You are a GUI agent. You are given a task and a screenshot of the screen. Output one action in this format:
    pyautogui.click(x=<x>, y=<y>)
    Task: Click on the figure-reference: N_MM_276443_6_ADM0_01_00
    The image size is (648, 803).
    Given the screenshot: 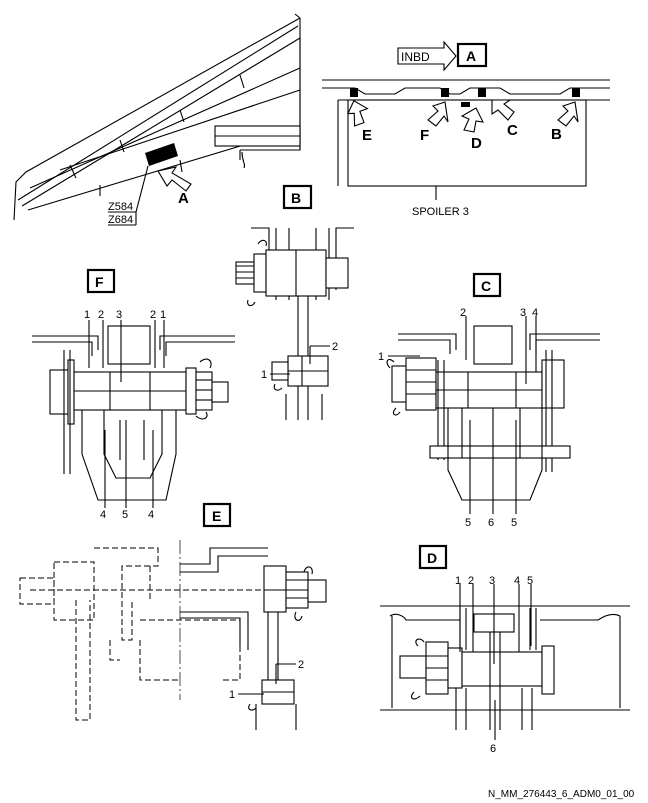 What is the action you would take?
    pyautogui.click(x=561, y=794)
    